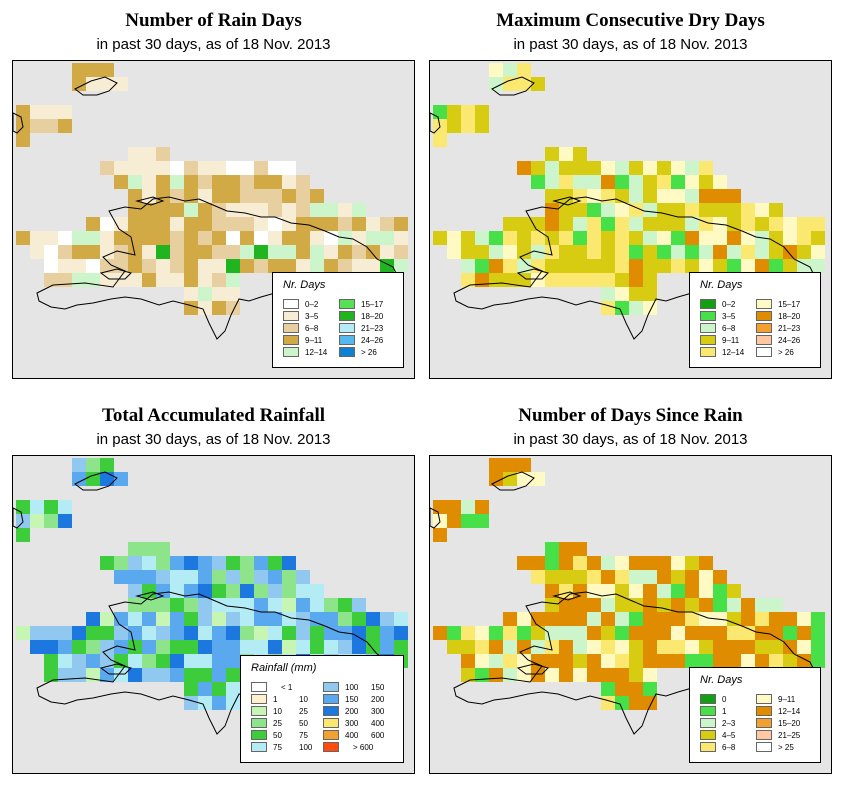 This screenshot has height=793, width=853. Describe the element at coordinates (213, 415) in the screenshot. I see `panel-title: Total Accumulated Rainfall` at that location.